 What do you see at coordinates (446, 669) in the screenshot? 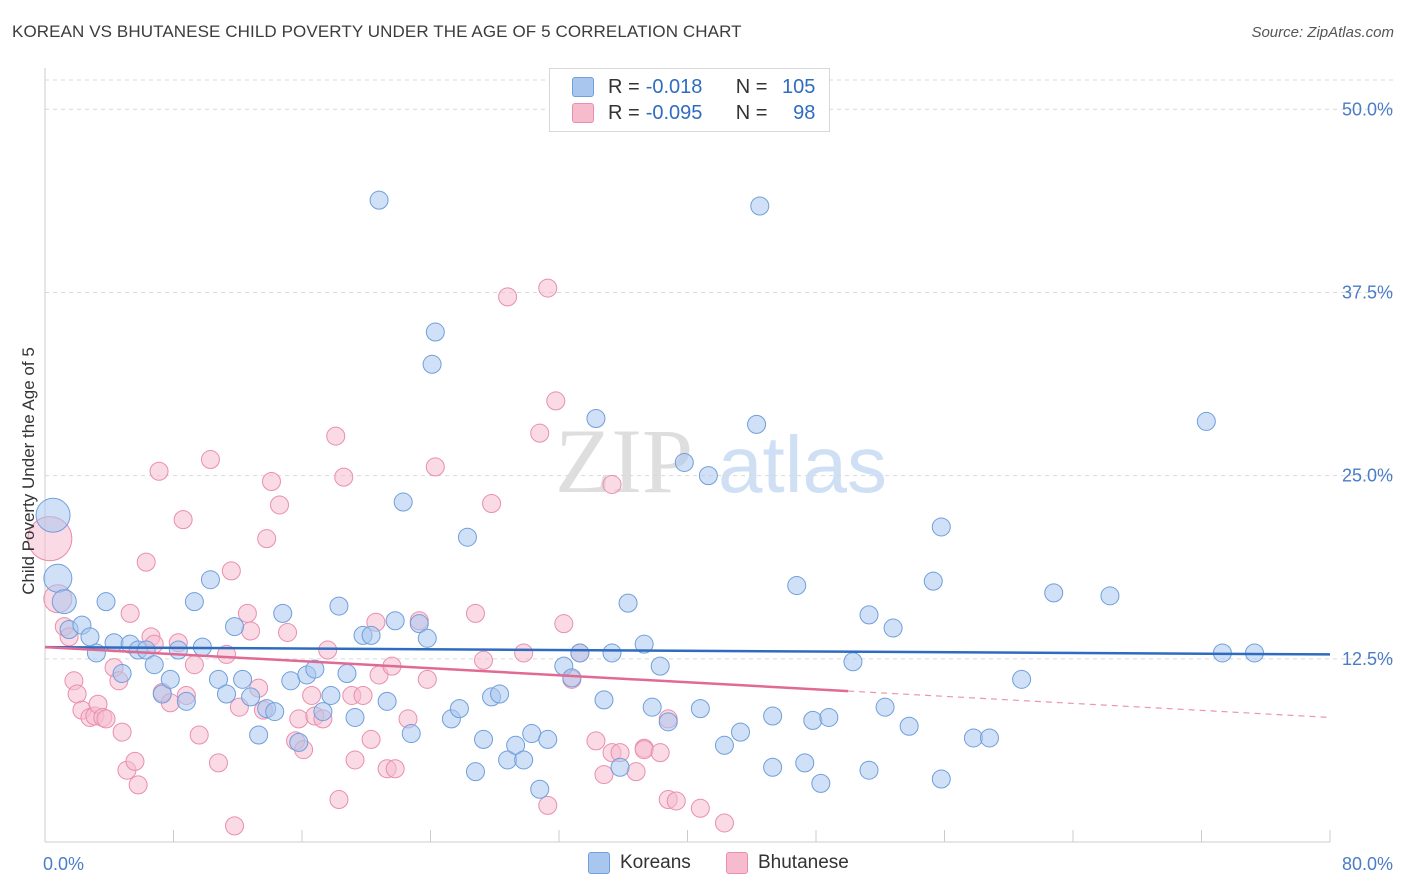
I see `bhutanese-trend-line` at bounding box center [446, 669].